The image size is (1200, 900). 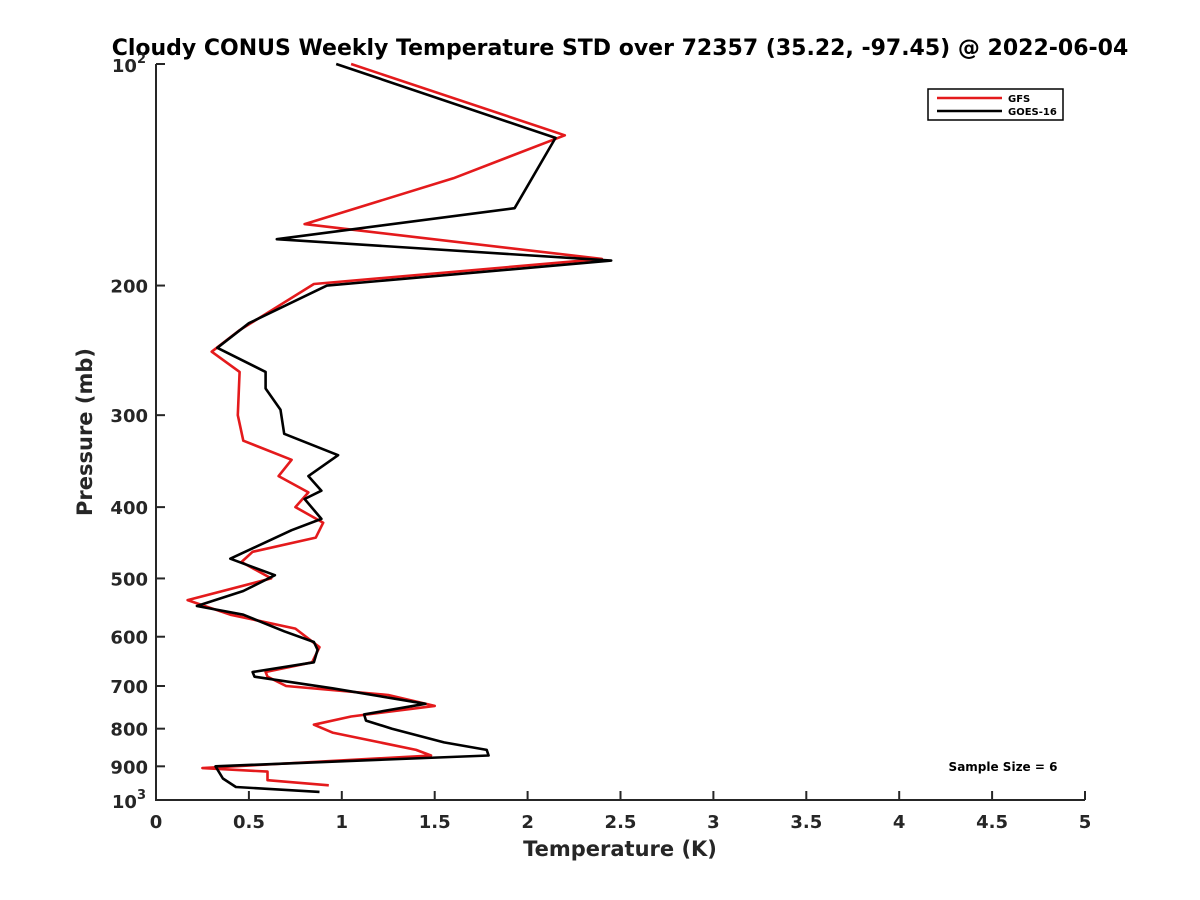 I want to click on y-tick-label: 300, so click(x=129, y=416).